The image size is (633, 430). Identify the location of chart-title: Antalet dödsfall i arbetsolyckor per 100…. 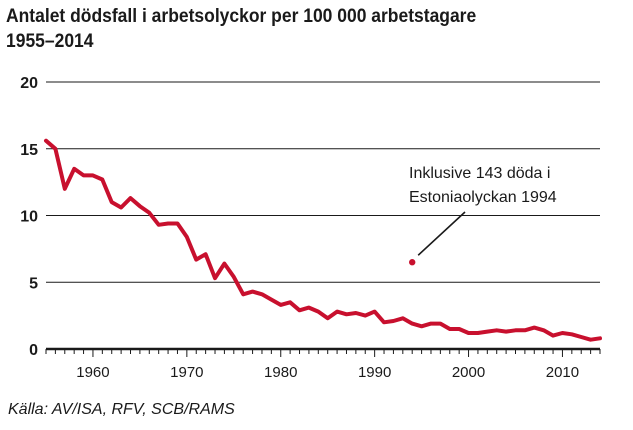
(291, 29).